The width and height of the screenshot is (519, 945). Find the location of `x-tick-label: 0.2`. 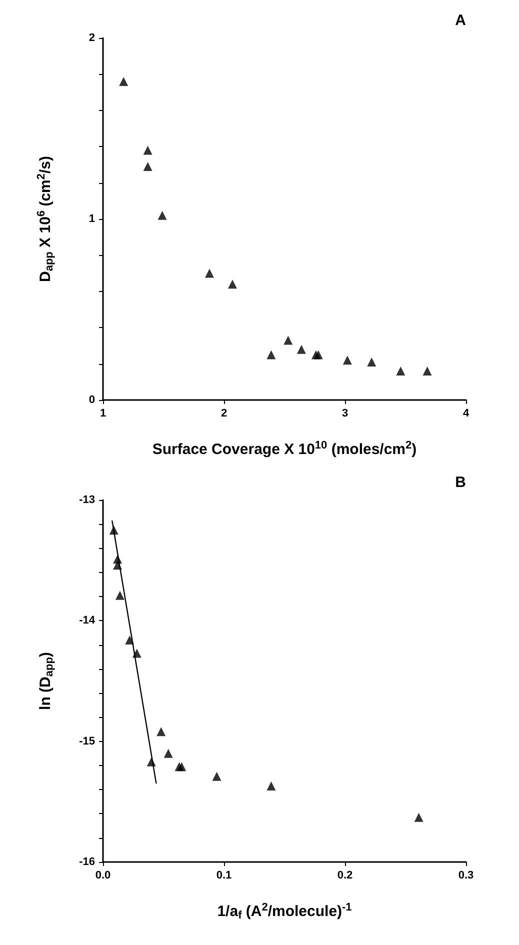

x-tick-label: 0.2 is located at coordinates (345, 876).